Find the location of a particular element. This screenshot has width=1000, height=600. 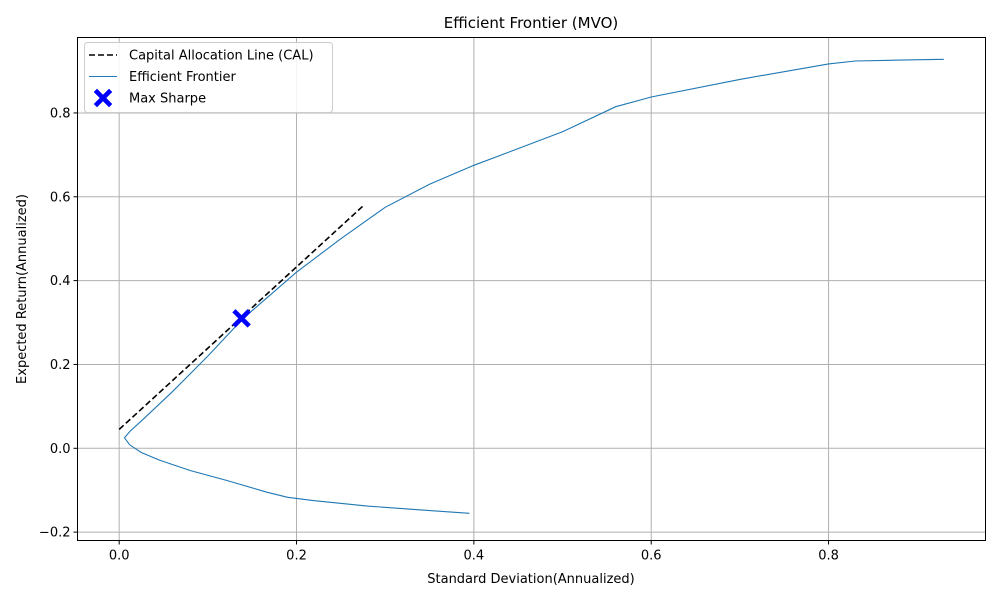

legend-label: Efficient Frontier is located at coordinates (182, 77).